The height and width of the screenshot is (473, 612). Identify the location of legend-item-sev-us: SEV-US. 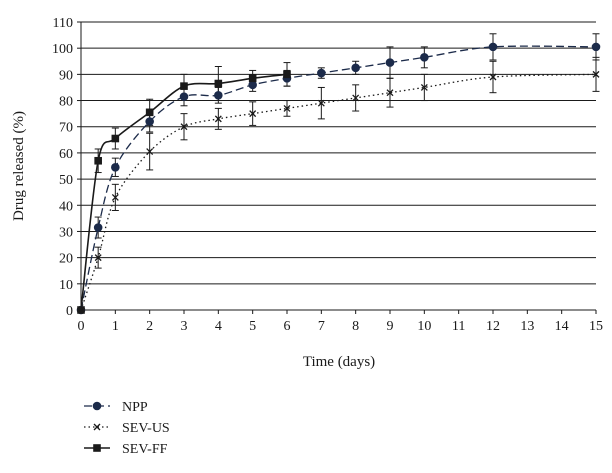
(127, 428).